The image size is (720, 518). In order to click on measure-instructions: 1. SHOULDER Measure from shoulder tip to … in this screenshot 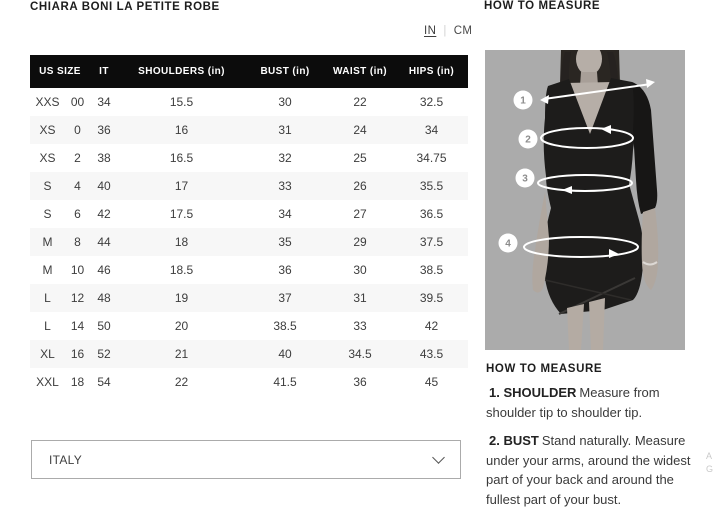, I will do `click(593, 450)`.